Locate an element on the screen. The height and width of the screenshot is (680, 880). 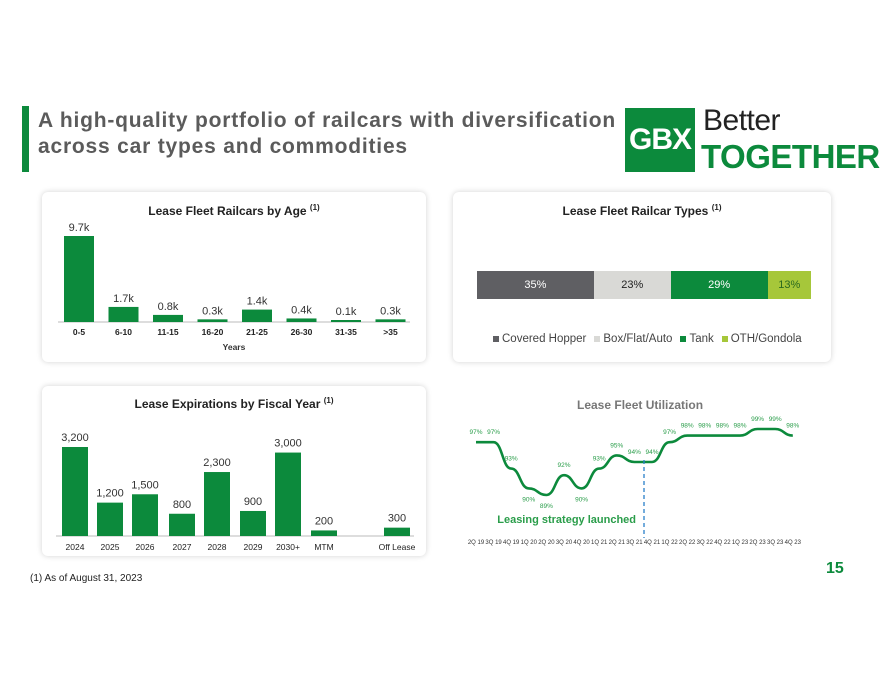
age-data-label: 0.8k is located at coordinates (168, 307).